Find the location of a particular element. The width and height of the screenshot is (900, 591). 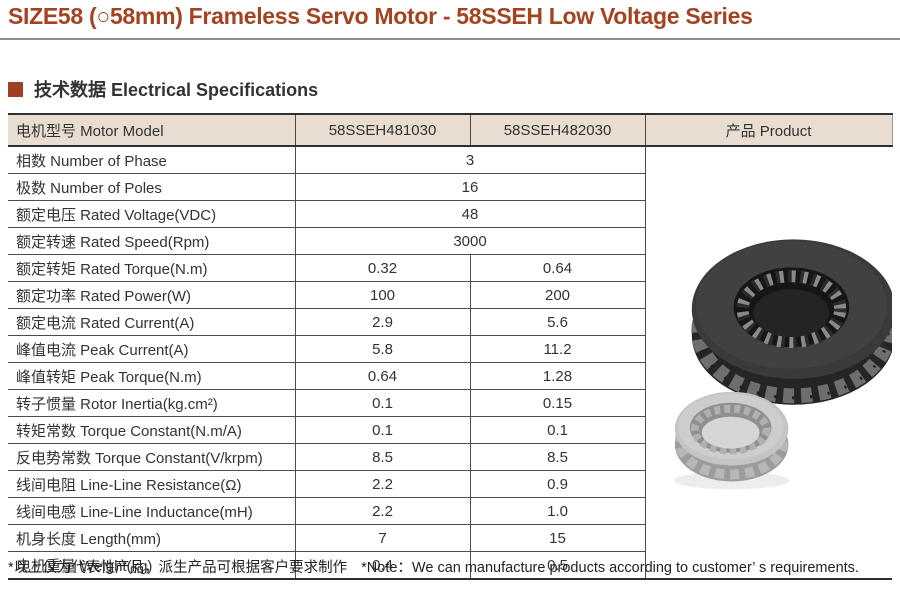

section-title: 技术数据 Electrical Specifications is located at coordinates (176, 90).